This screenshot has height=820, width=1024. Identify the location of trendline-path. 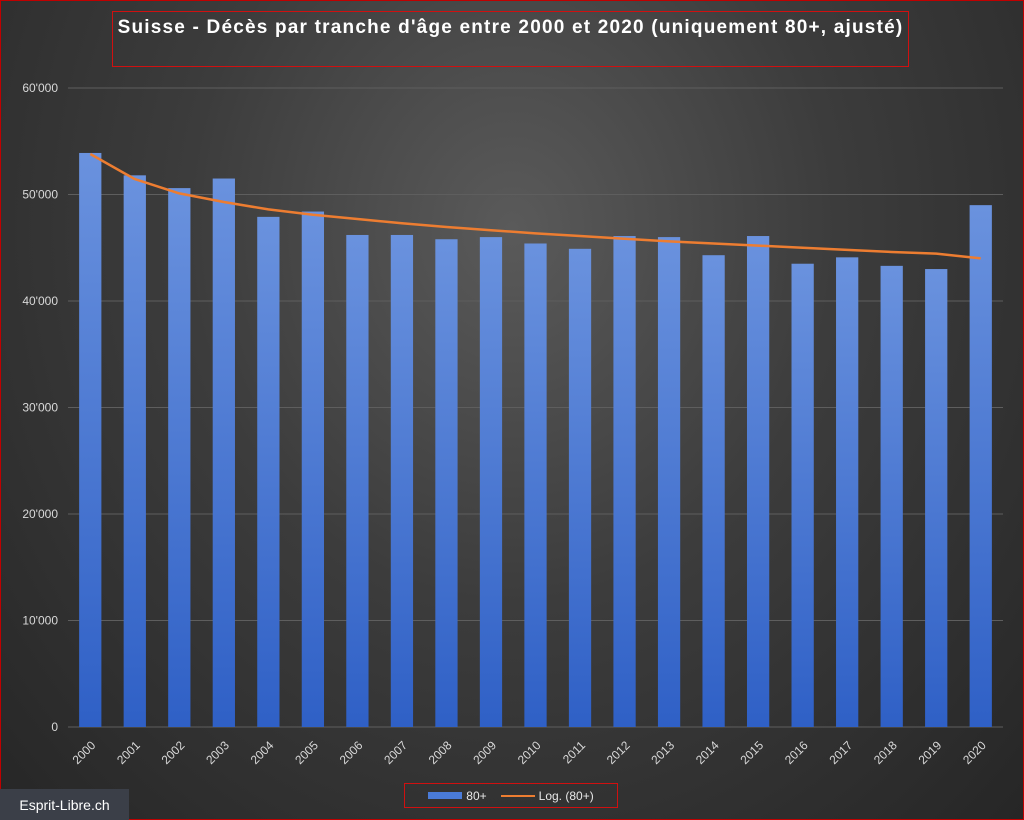
(535, 206).